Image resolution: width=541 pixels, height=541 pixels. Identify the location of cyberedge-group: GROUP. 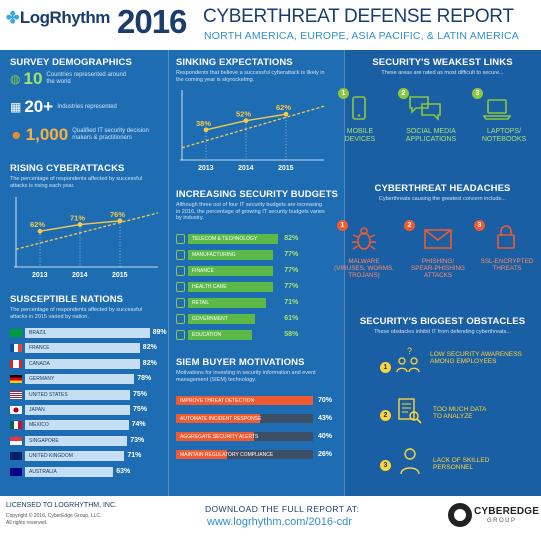
(502, 521).